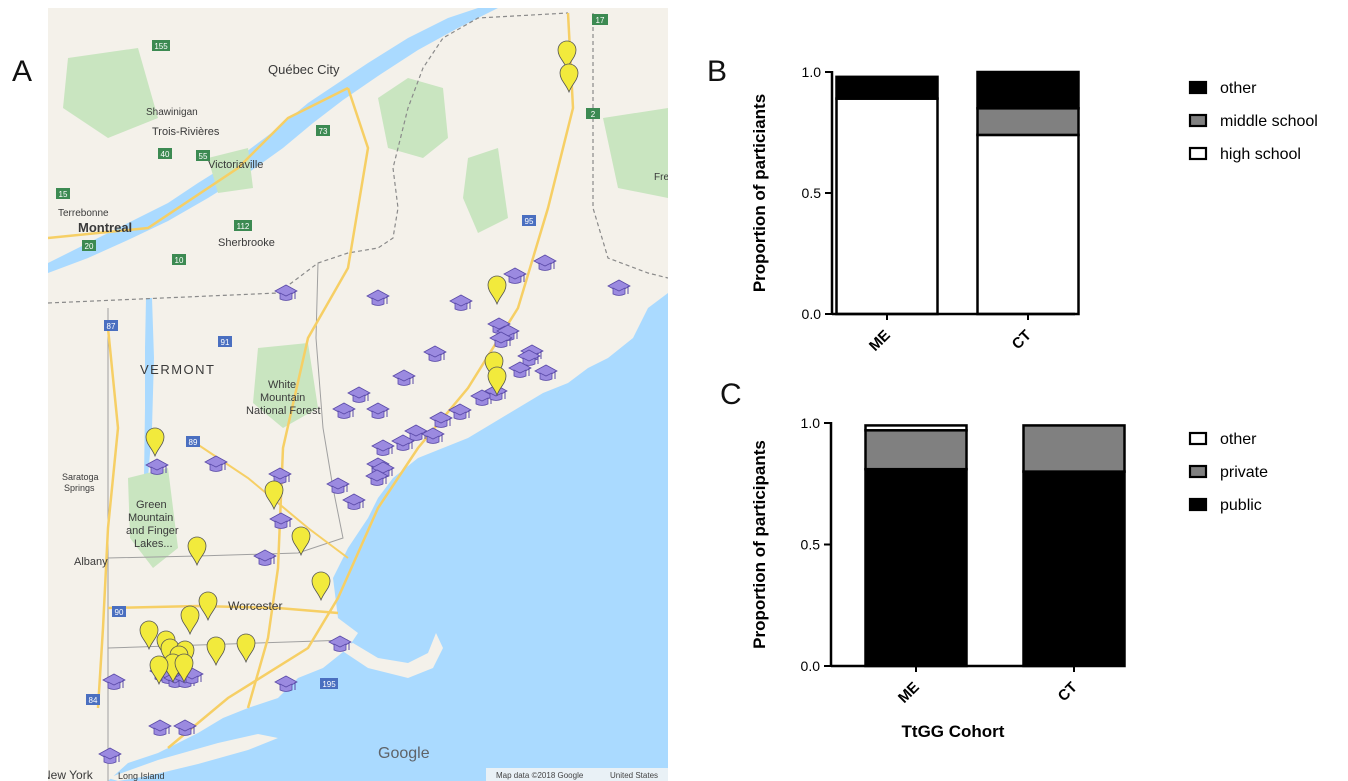  I want to click on map-attribution: Map data ©2018 Google, so click(540, 775).